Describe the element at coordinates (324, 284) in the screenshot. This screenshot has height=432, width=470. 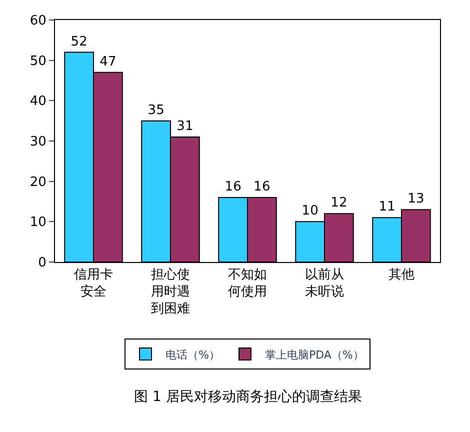
I see `x-tick-label: 以前从未听说` at that location.